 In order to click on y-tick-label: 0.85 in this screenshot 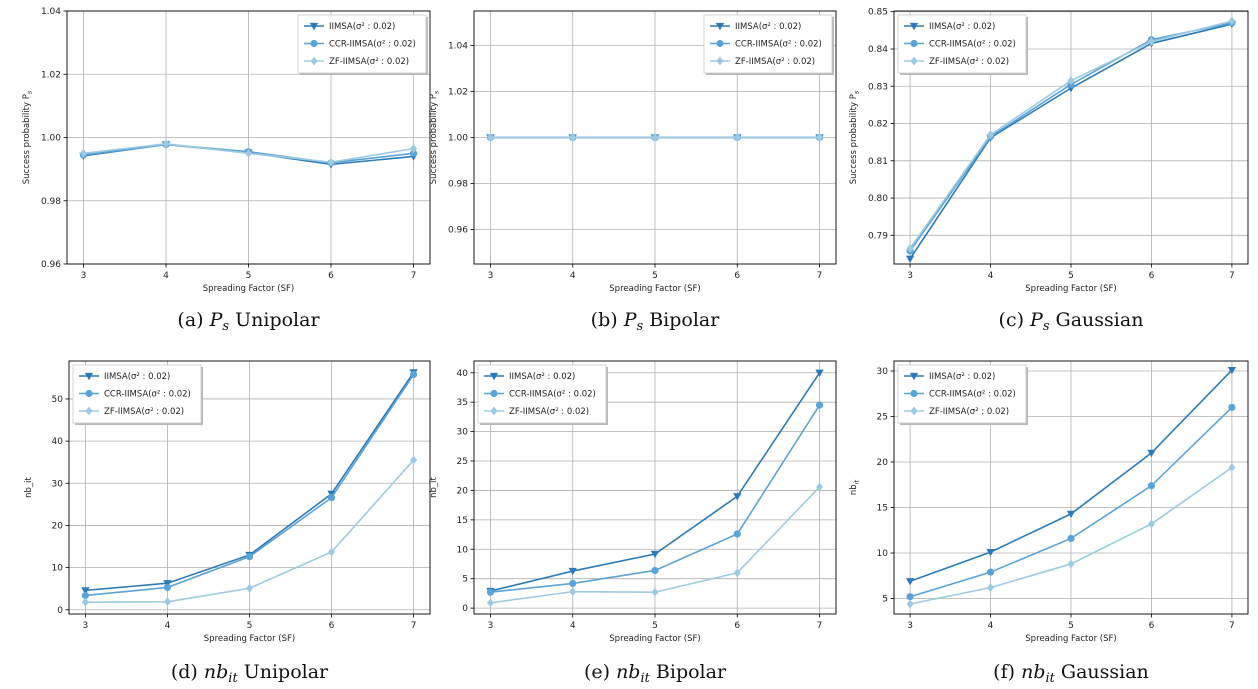, I will do `click(878, 13)`.